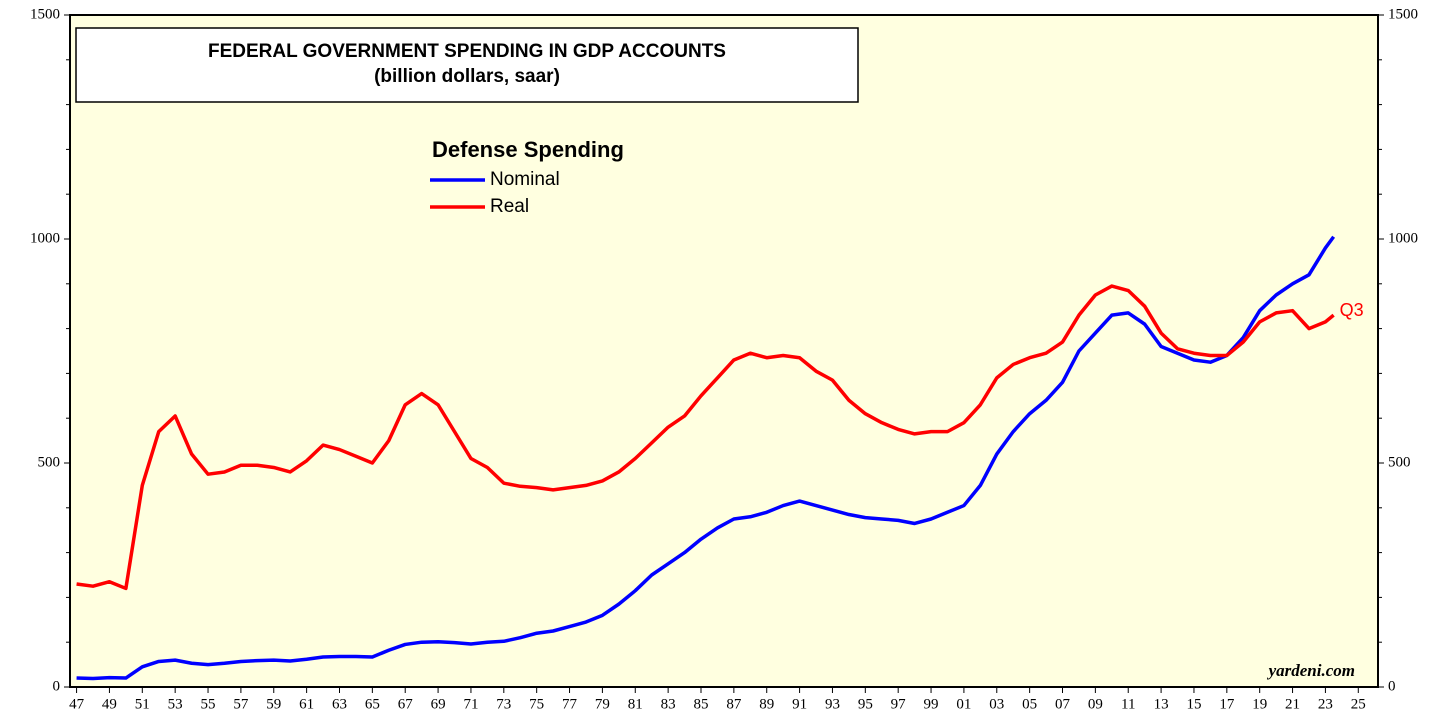 The image size is (1448, 724). I want to click on x-tick-label: 79, so click(602, 704).